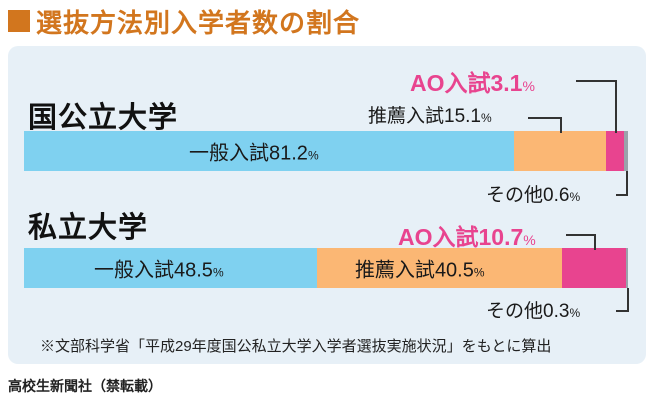 Image resolution: width=660 pixels, height=400 pixels. Describe the element at coordinates (462, 116) in the screenshot. I see `推薦入試-value: 15.1` at that location.